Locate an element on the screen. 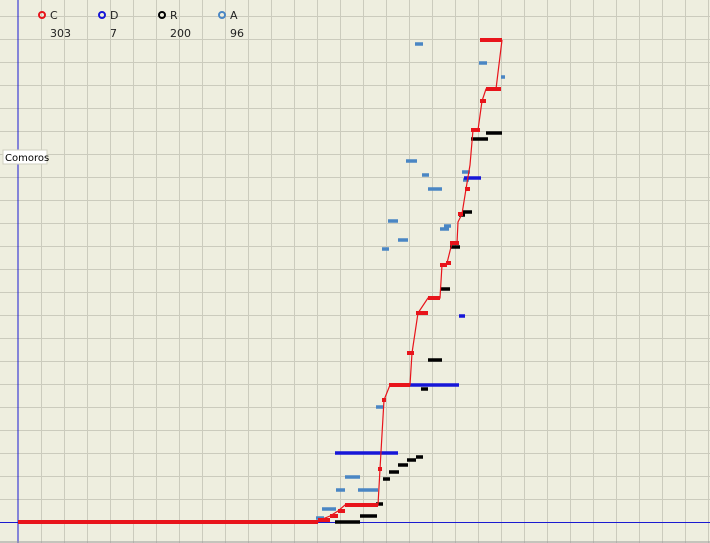 The image size is (710, 543). legend-count-c: 303 is located at coordinates (60, 33).